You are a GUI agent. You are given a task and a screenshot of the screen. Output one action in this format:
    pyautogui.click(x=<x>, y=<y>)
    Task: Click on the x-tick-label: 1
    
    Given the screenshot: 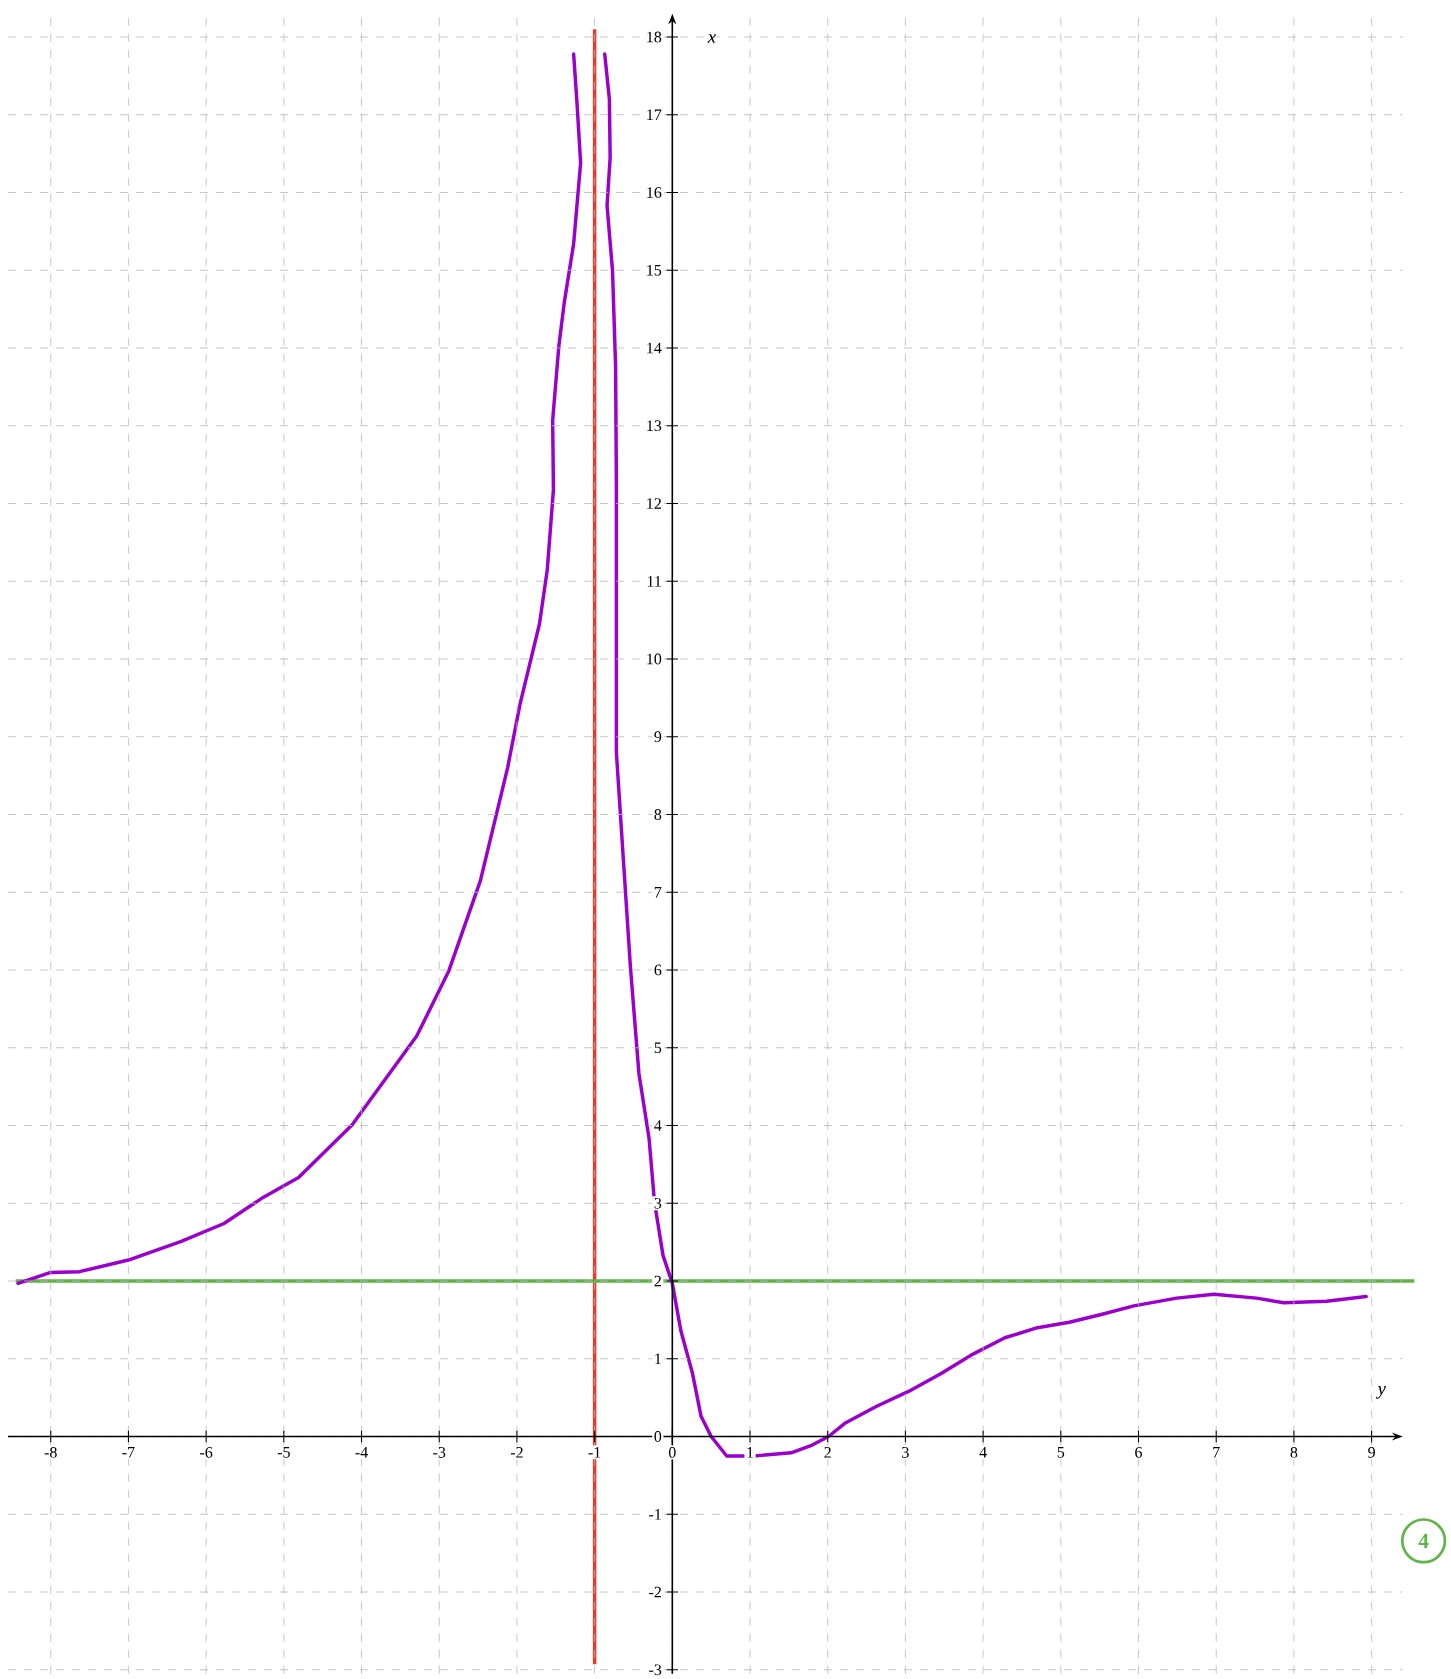 What is the action you would take?
    pyautogui.click(x=750, y=1452)
    